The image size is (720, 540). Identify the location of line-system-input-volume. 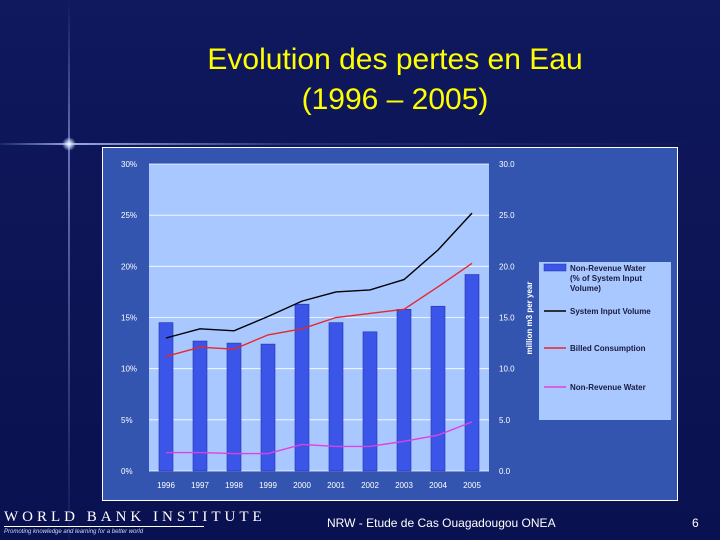
(319, 275).